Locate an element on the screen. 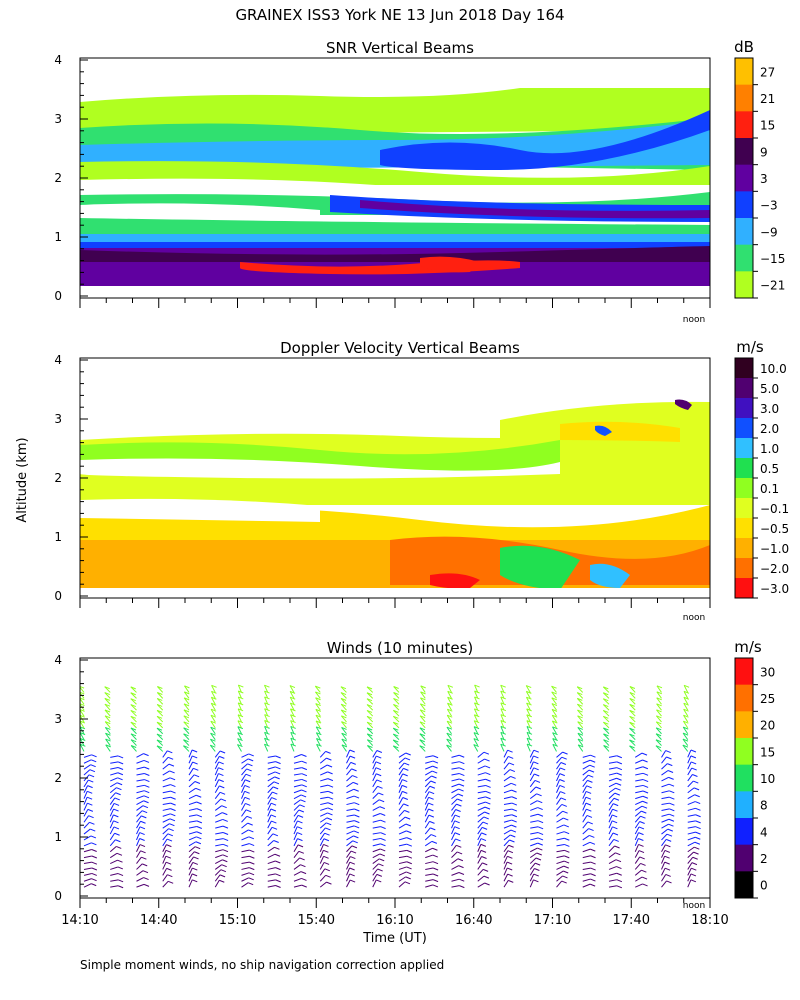 The image size is (800, 1000). winds-x-ticks is located at coordinates (395, 903).